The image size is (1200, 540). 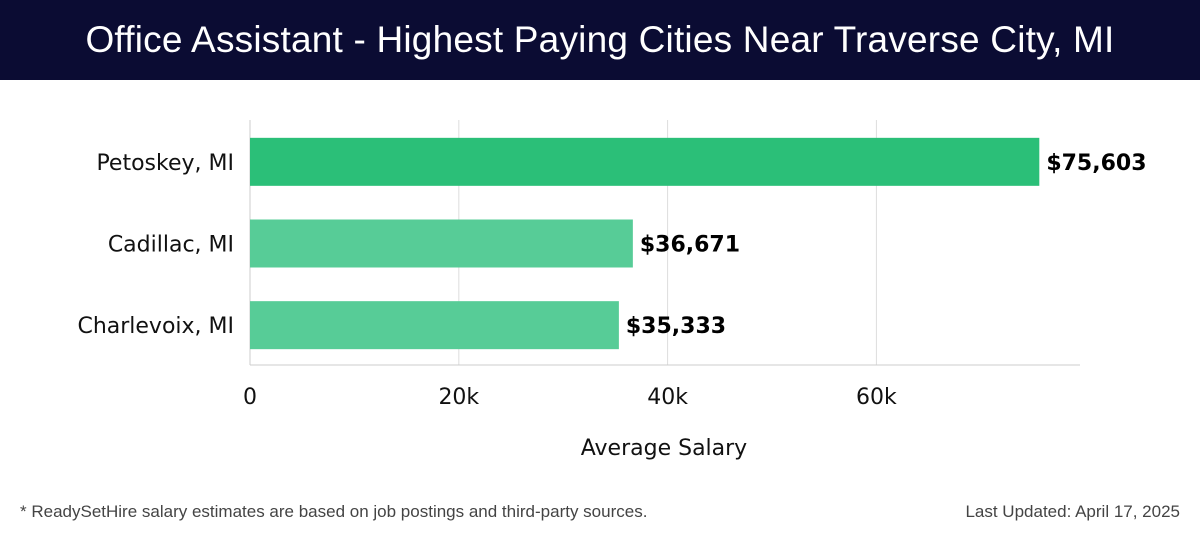 What do you see at coordinates (155, 326) in the screenshot?
I see `category-label: Charlevoix, MI` at bounding box center [155, 326].